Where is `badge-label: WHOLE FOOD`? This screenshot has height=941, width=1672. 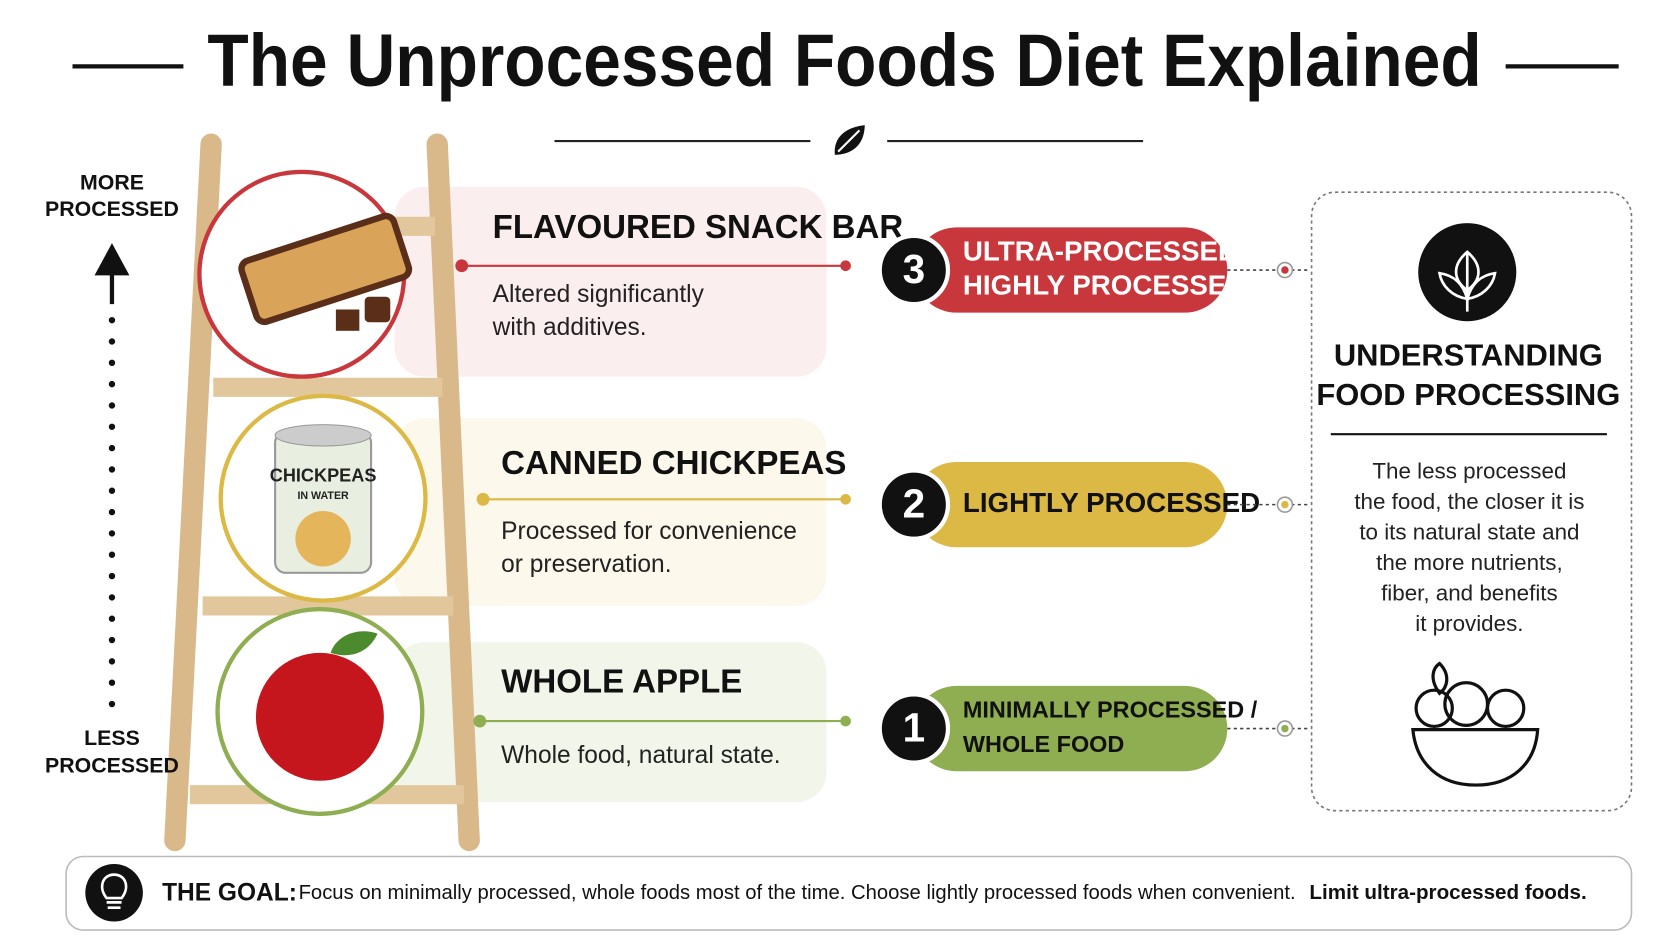
badge-label: WHOLE FOOD is located at coordinates (1043, 744).